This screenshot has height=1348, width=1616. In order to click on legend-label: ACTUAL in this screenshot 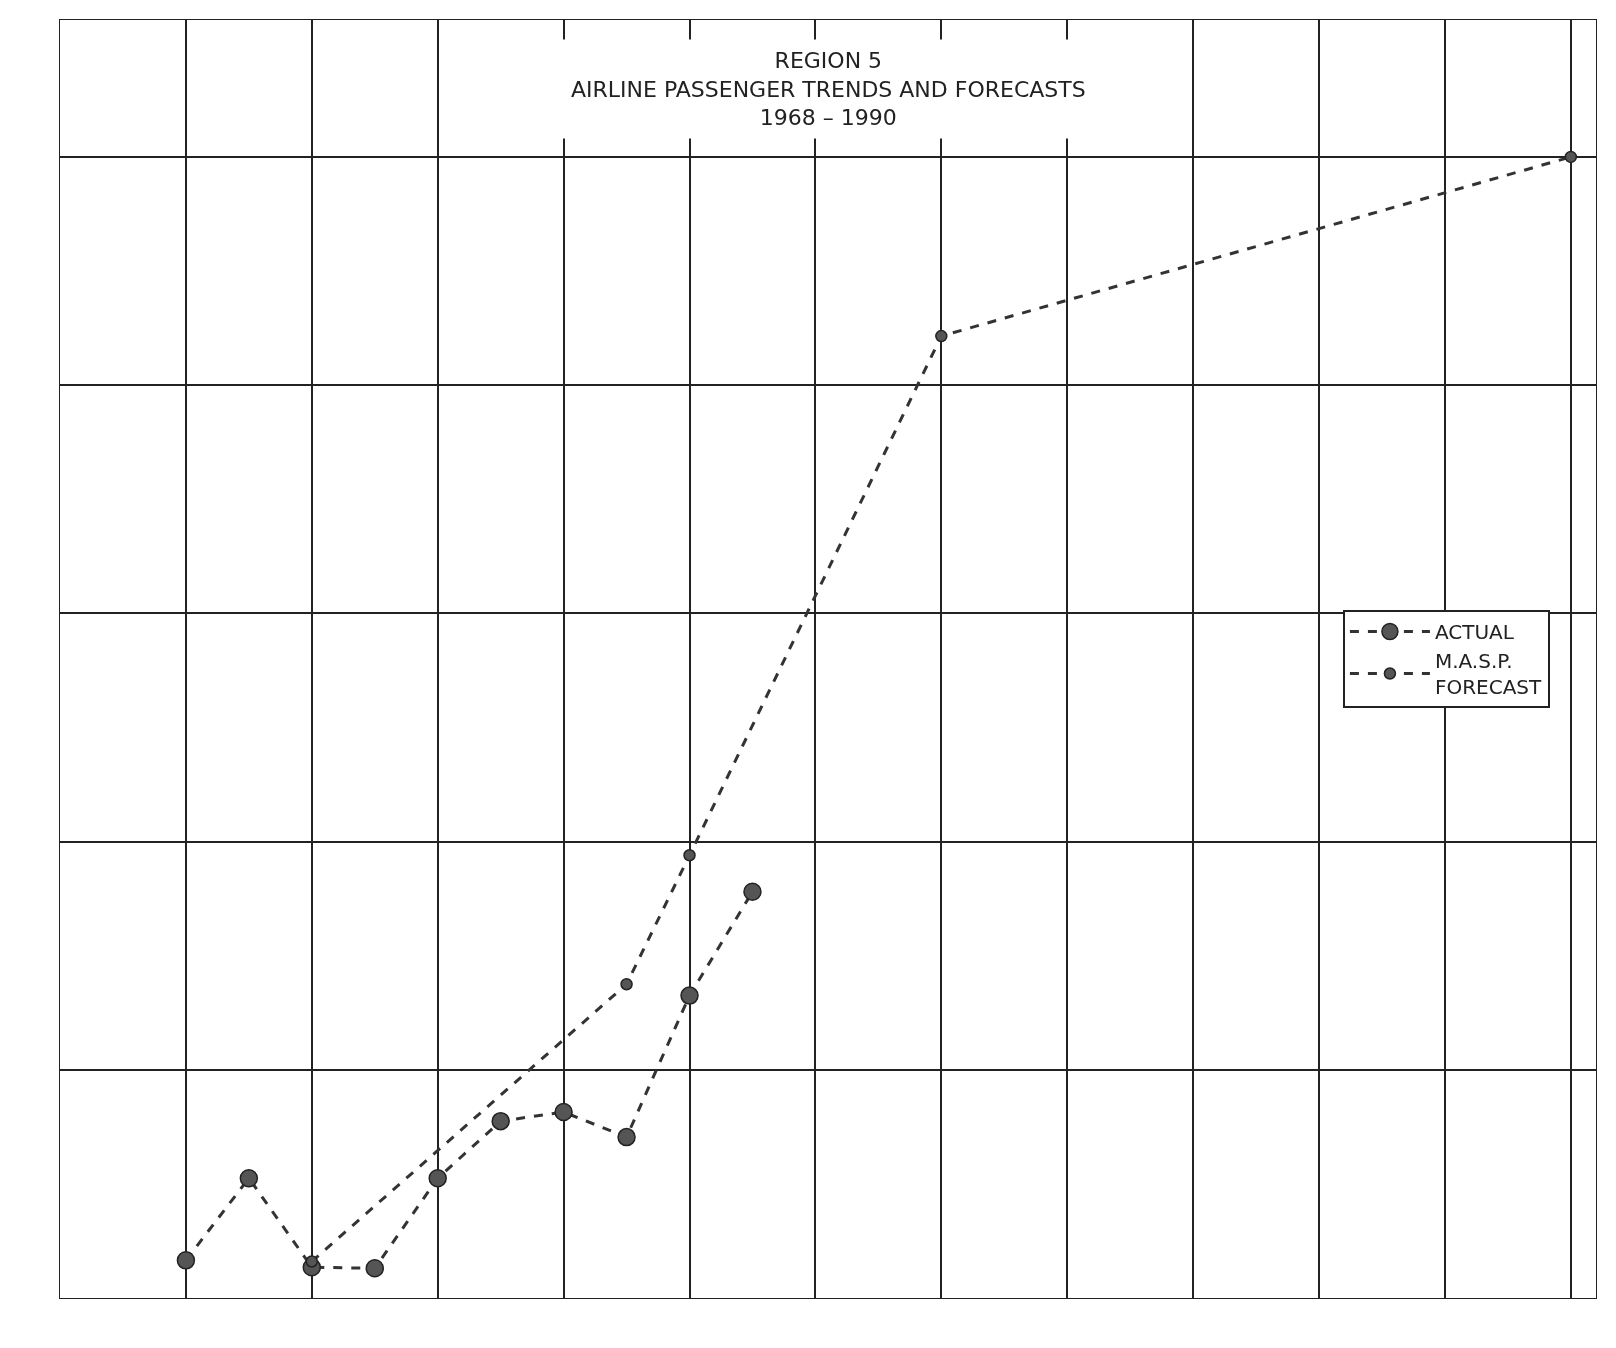, I will do `click(1474, 632)`.